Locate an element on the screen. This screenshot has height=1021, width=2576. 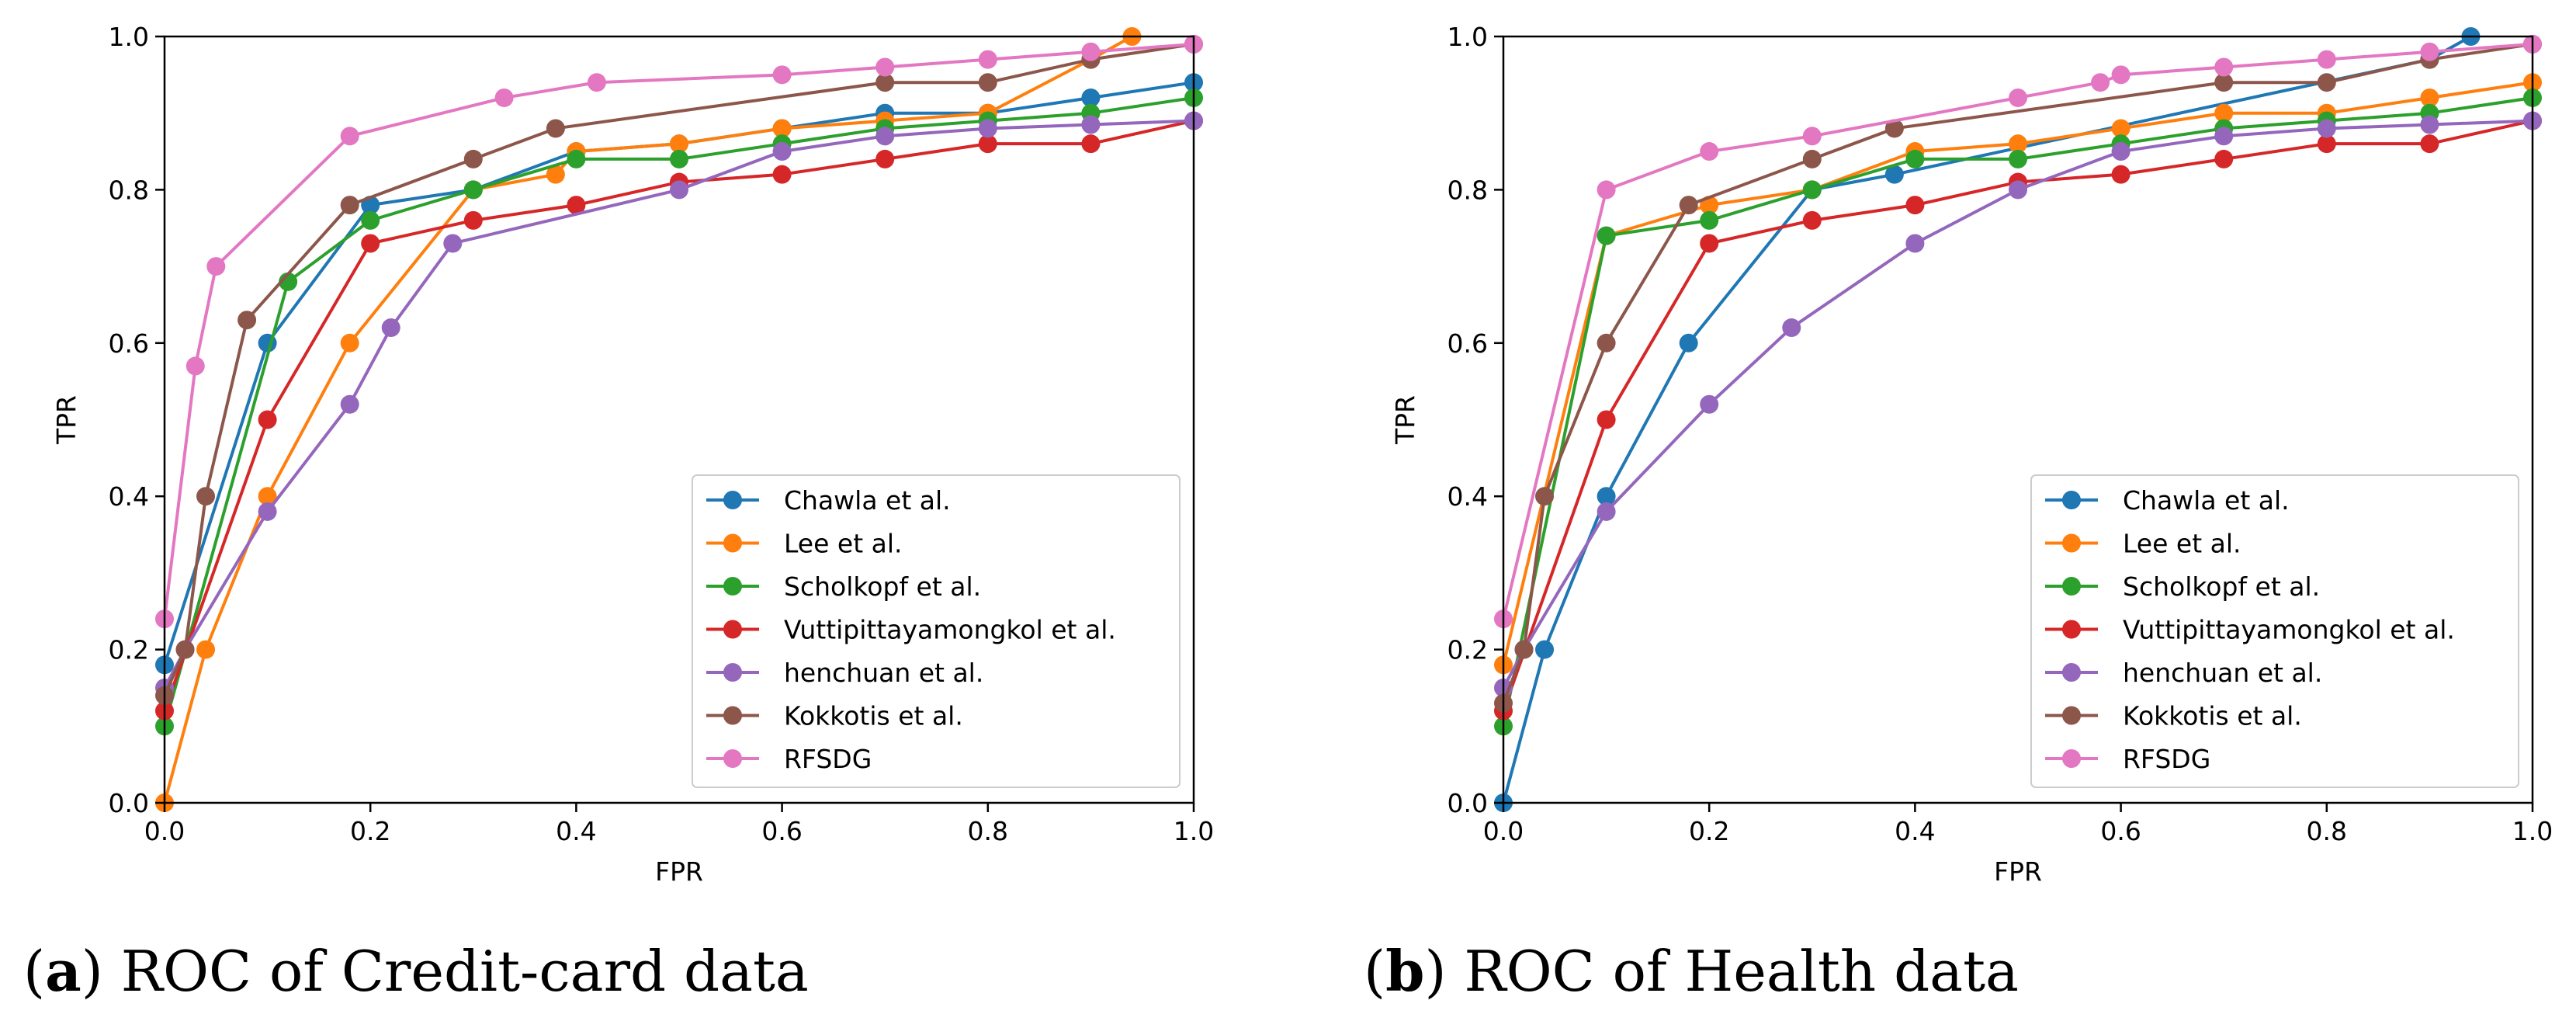
legend-item: henchuan et al. is located at coordinates (844, 673).